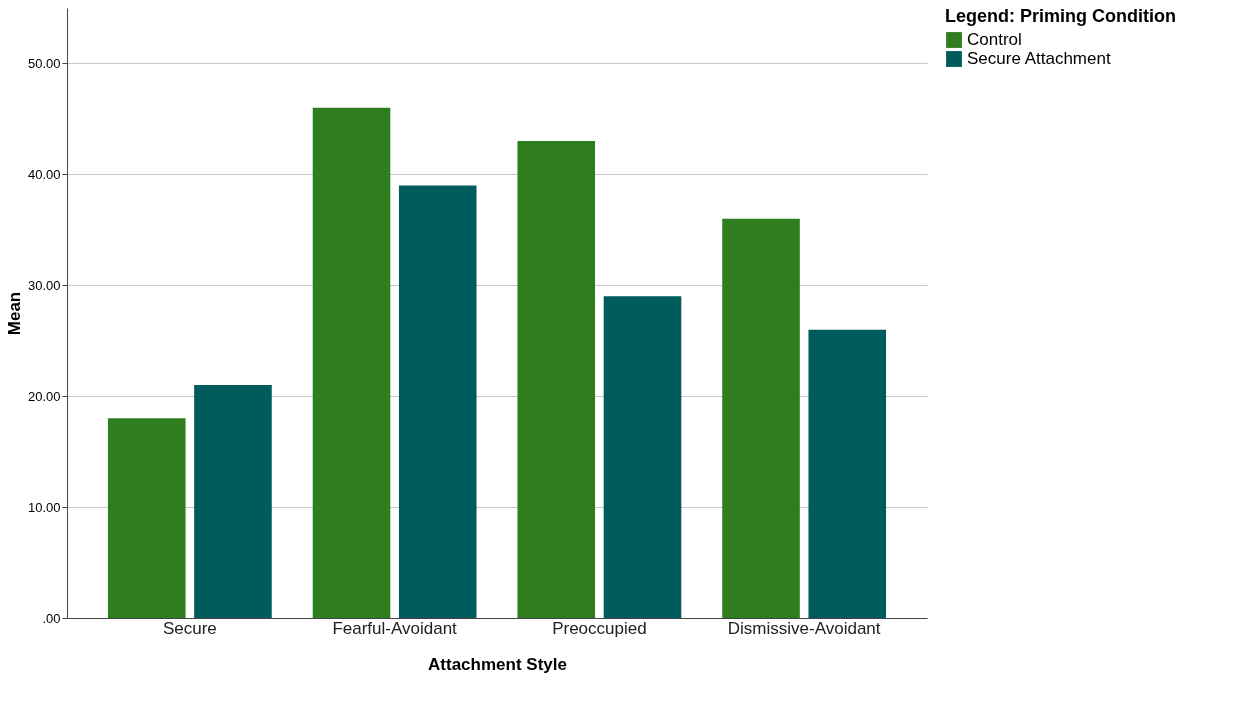  What do you see at coordinates (395, 628) in the screenshot?
I see `x-tick-label: Fearful-Avoidant` at bounding box center [395, 628].